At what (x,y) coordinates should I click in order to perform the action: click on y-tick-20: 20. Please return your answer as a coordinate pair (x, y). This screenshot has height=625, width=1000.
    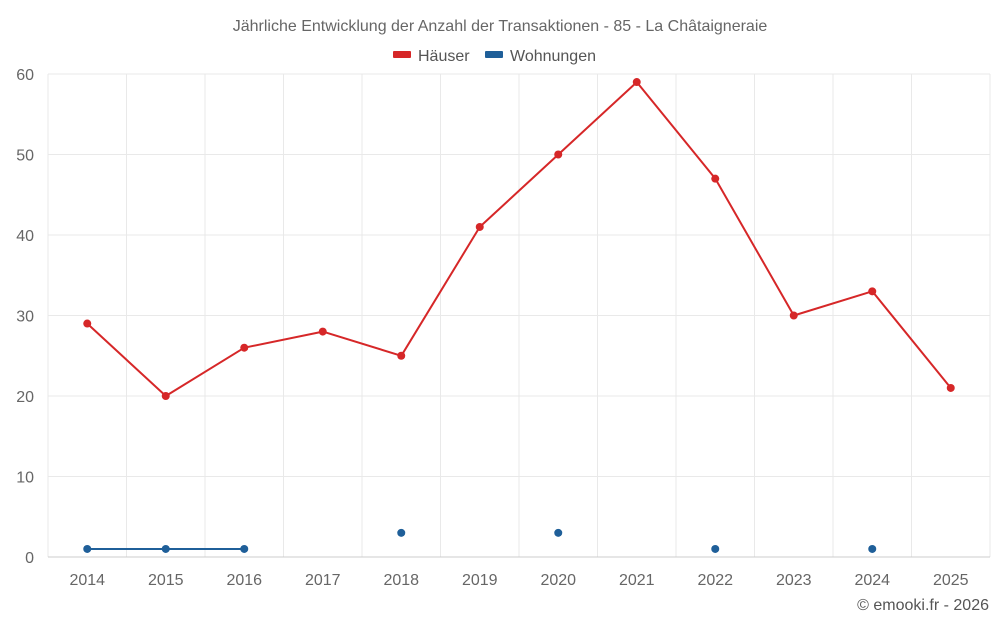
    Looking at the image, I should click on (25, 397).